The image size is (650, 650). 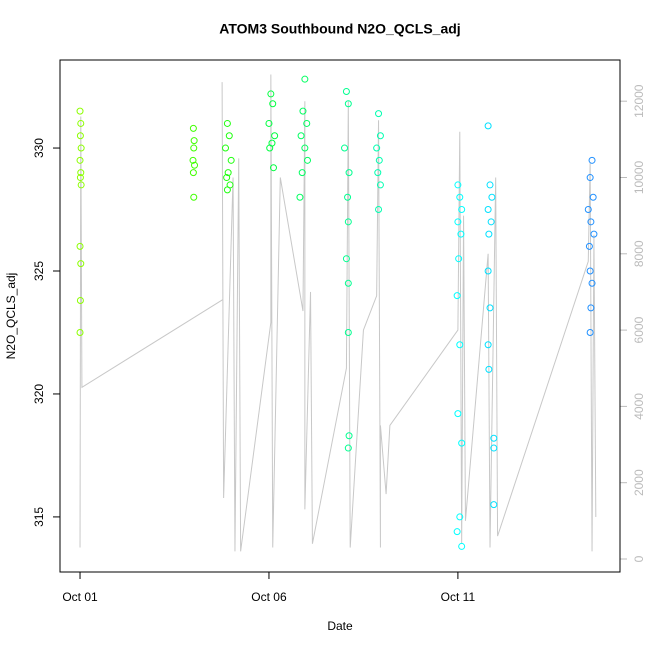 What do you see at coordinates (269, 597) in the screenshot?
I see `x-tick-label: Oct 06` at bounding box center [269, 597].